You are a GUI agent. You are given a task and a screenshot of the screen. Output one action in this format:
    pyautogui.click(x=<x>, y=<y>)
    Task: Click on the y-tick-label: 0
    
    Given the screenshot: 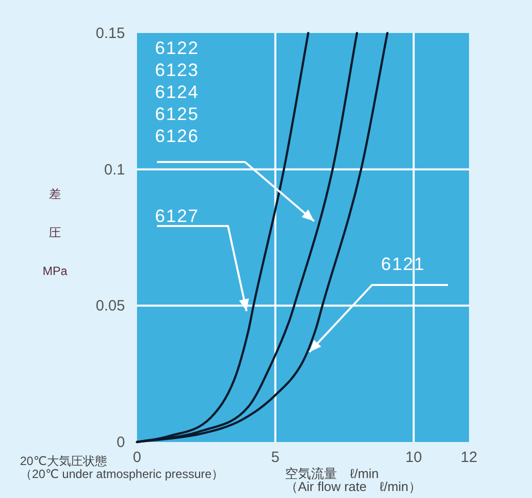 What is the action you would take?
    pyautogui.click(x=120, y=442)
    